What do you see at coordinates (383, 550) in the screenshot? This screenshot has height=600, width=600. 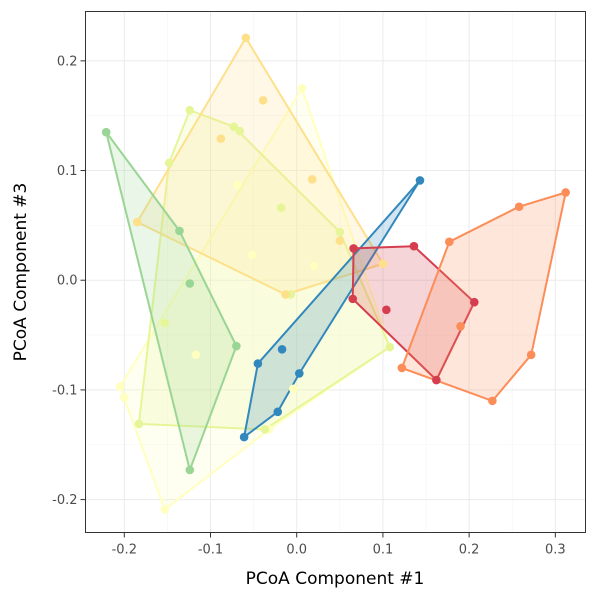 I see `x-tick-label: 0.1` at bounding box center [383, 550].